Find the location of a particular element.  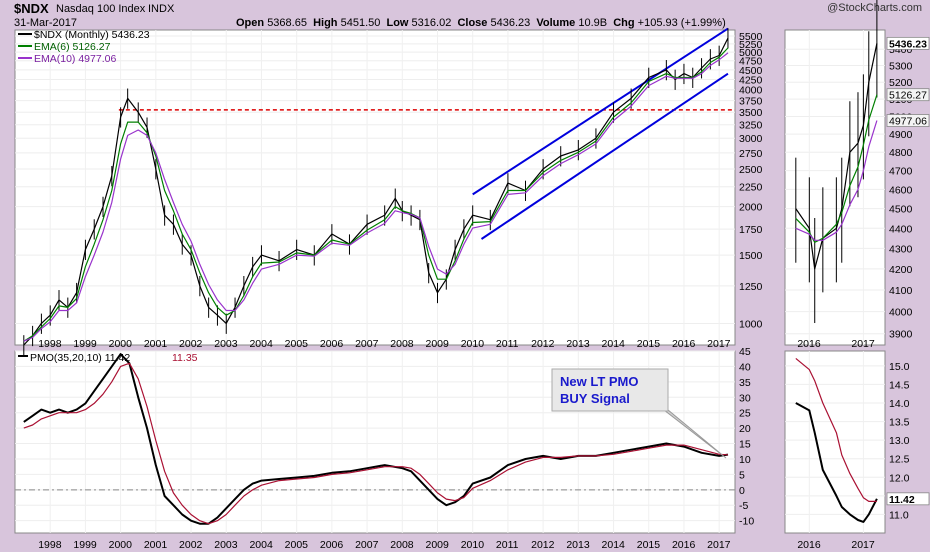

y-tick-label: 2000 is located at coordinates (751, 208).